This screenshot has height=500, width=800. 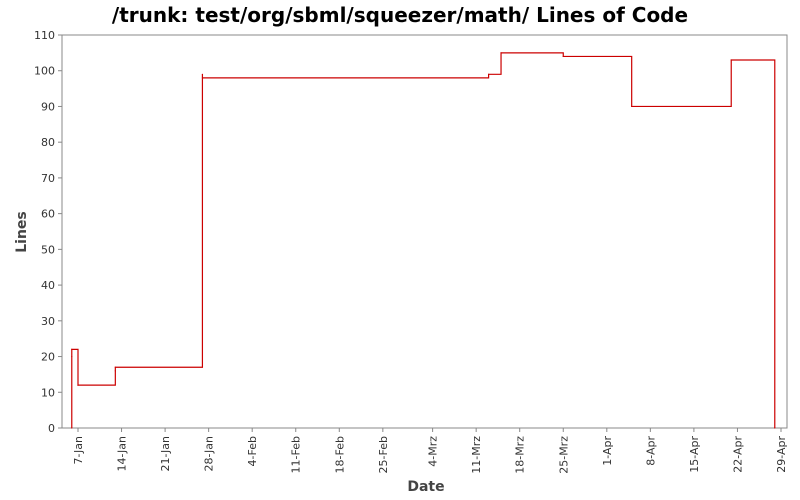 I want to click on y-tick-label: 40, so click(x=48, y=285).